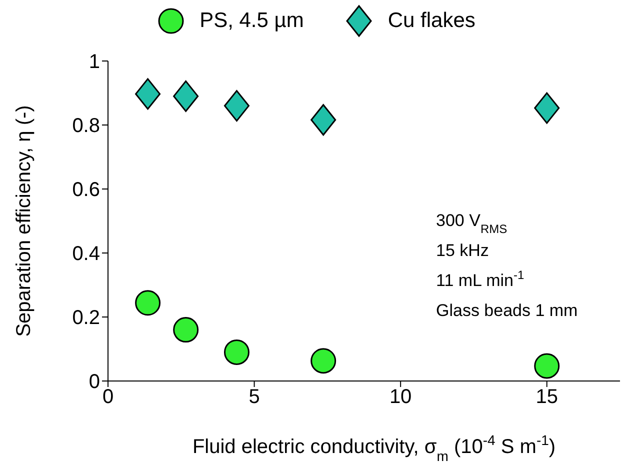 The image size is (631, 475). Describe the element at coordinates (254, 397) in the screenshot. I see `x-tick-label: 5` at that location.